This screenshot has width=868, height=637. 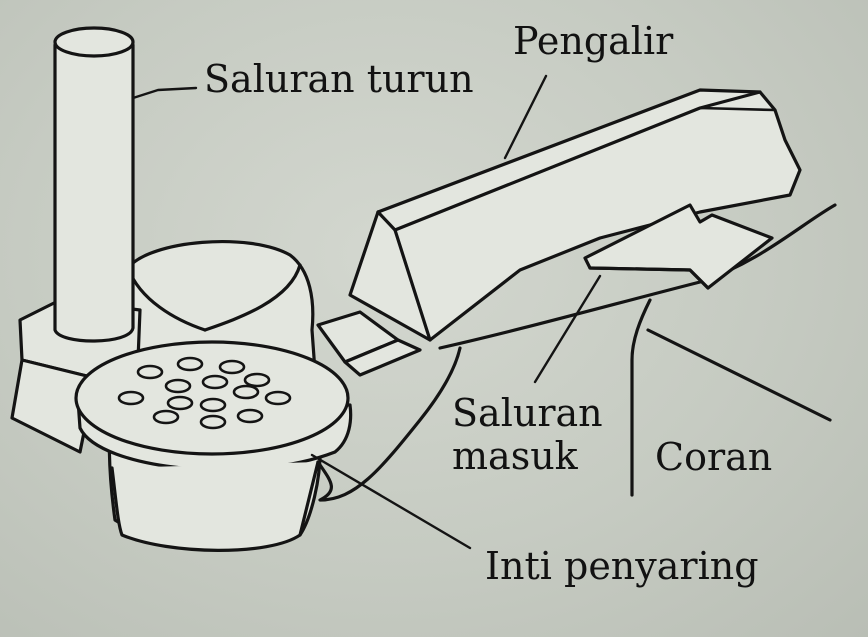 I want to click on leader-saluran-turun, so click(x=164, y=93).